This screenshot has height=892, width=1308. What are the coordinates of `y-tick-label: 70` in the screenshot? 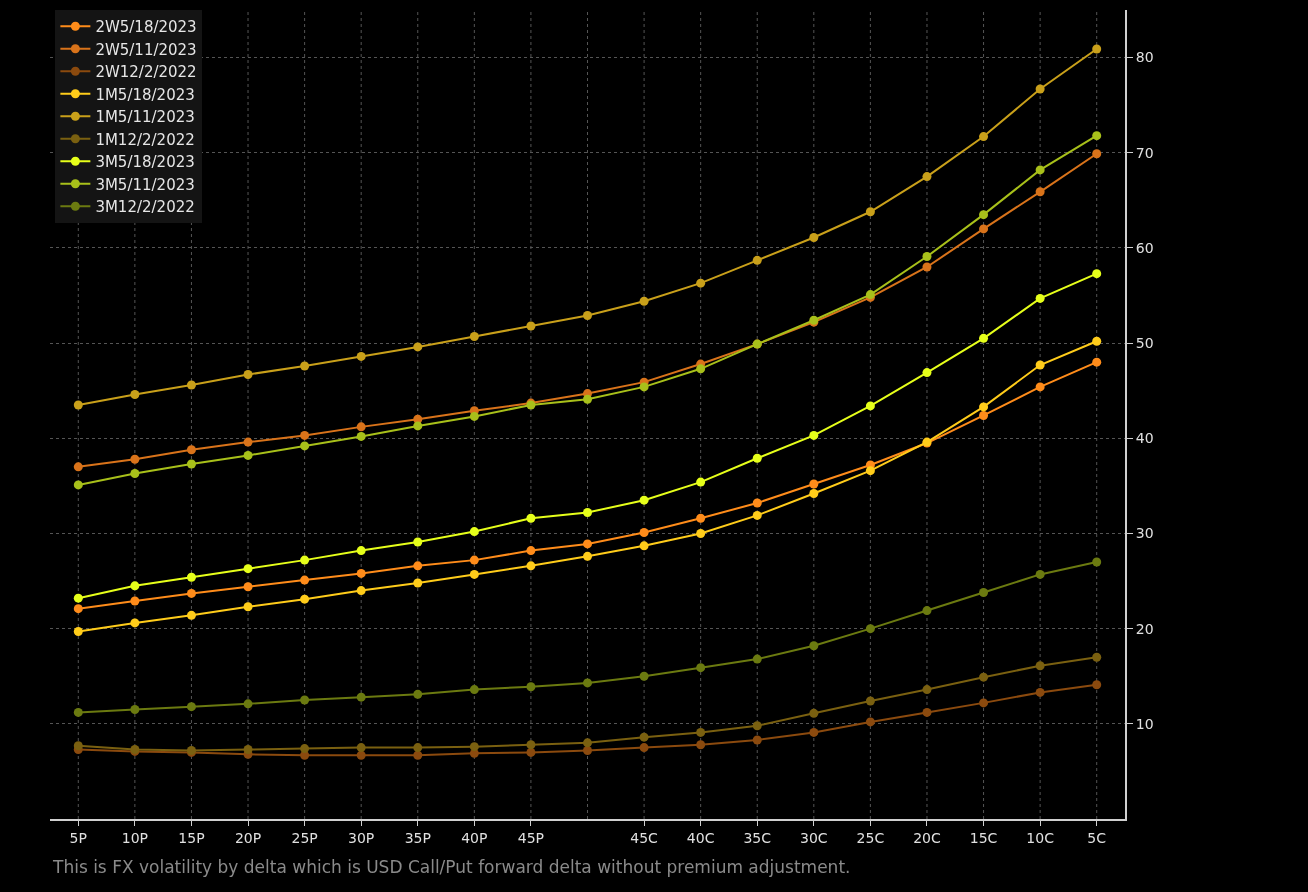 It's located at (1144, 152).